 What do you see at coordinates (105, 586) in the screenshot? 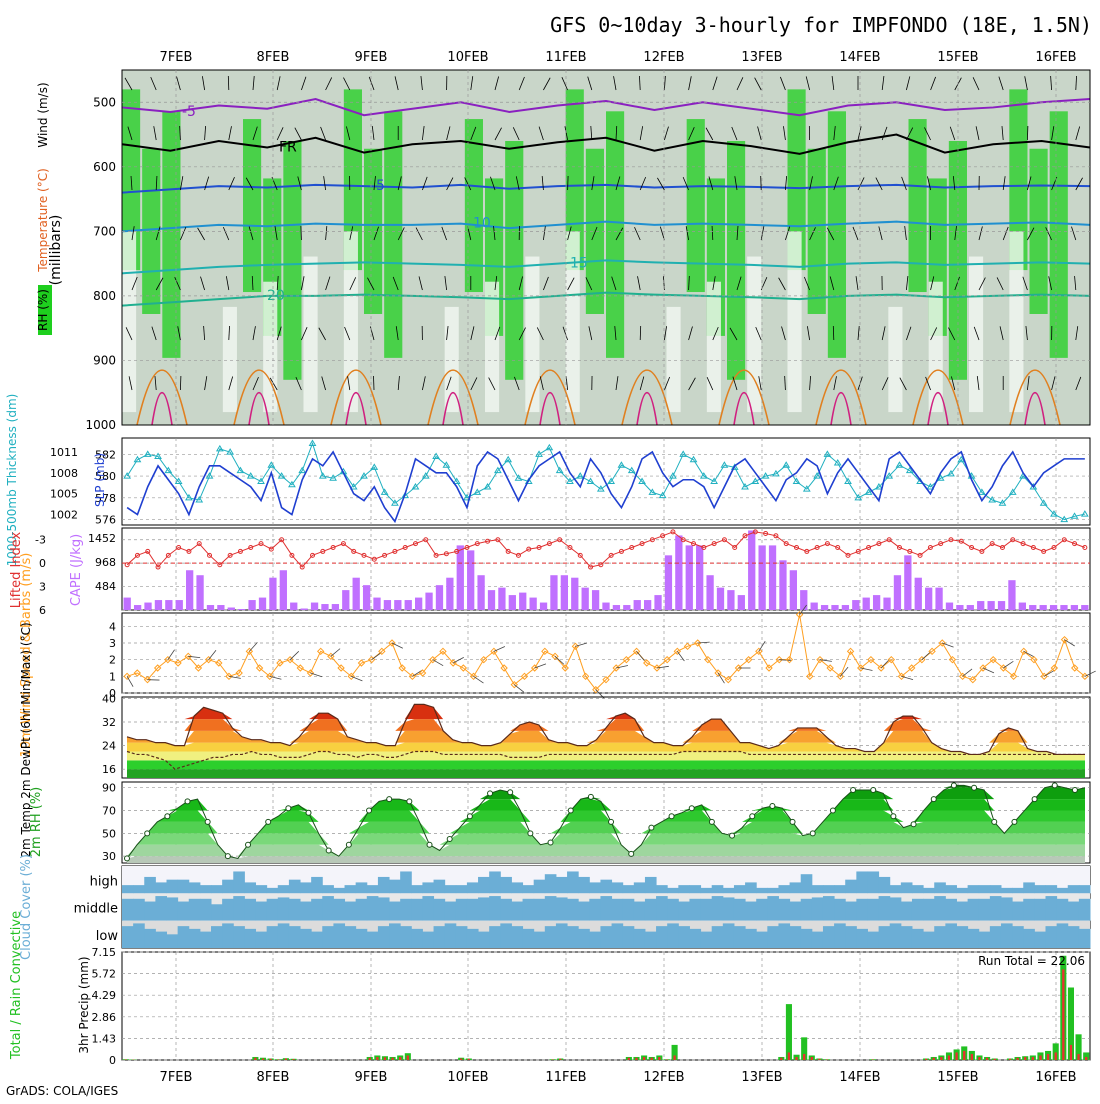
I see `cape-tick-label: 484` at bounding box center [105, 586].